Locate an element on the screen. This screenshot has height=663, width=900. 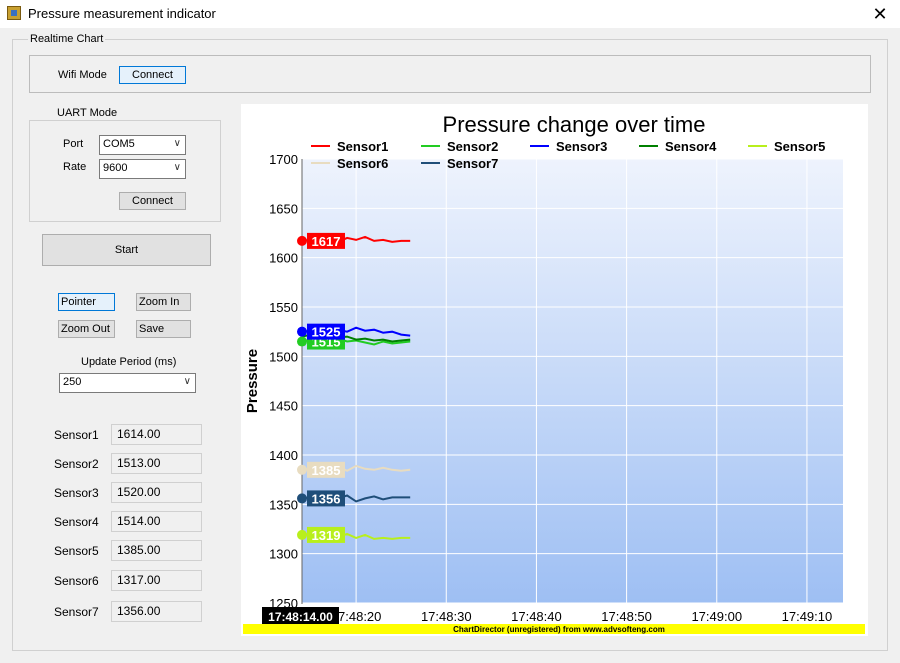
rate-value: 9600 is located at coordinates (115, 168).